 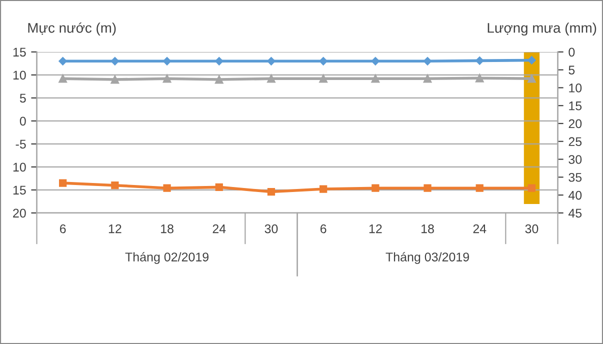 I want to click on y2-tick-label: 30, so click(x=575, y=159).